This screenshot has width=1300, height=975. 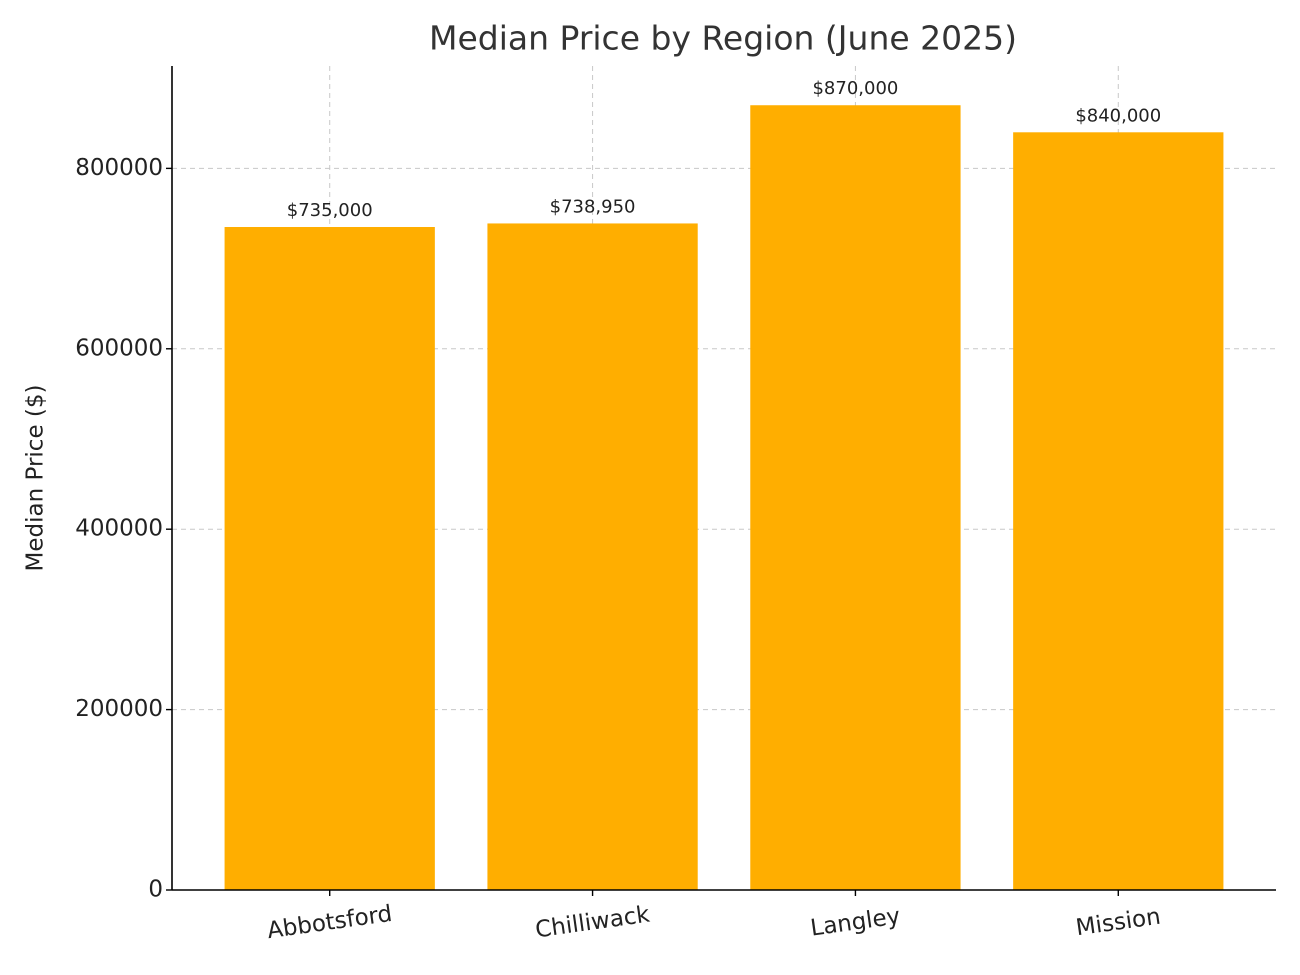 What do you see at coordinates (1118, 115) in the screenshot?
I see `value-label: $840,000` at bounding box center [1118, 115].